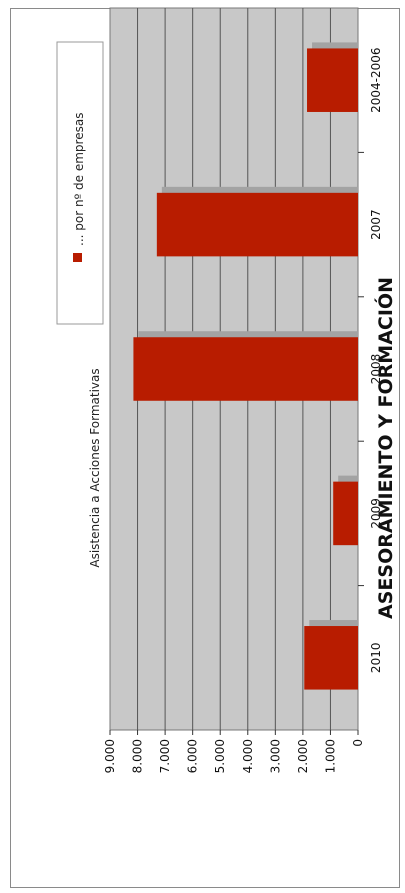 The height and width of the screenshot is (893, 405). What do you see at coordinates (376, 658) in the screenshot?
I see `category-label: 2010` at bounding box center [376, 658].